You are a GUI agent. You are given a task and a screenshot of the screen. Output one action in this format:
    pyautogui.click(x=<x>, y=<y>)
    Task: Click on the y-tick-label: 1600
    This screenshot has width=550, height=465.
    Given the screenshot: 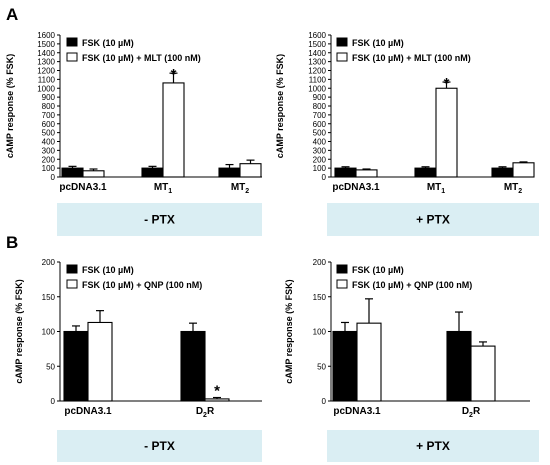 What is the action you would take?
    pyautogui.click(x=317, y=35)
    